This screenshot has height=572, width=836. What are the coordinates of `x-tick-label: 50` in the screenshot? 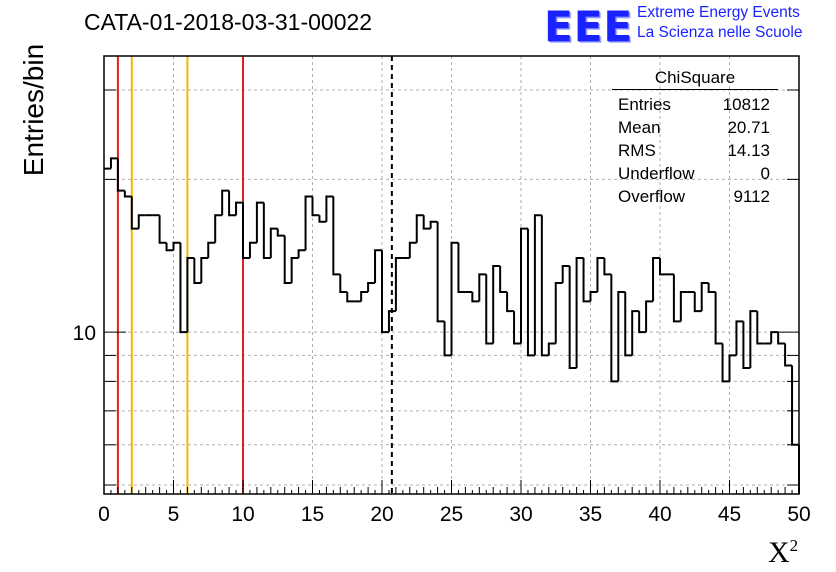 It's located at (798, 514).